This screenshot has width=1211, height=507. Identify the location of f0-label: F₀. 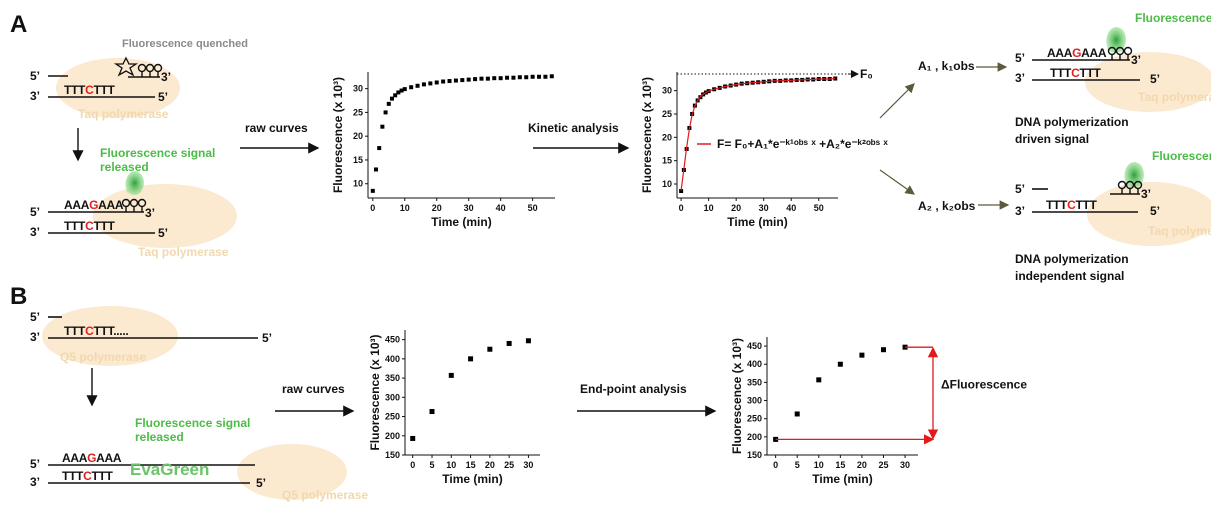
(866, 74).